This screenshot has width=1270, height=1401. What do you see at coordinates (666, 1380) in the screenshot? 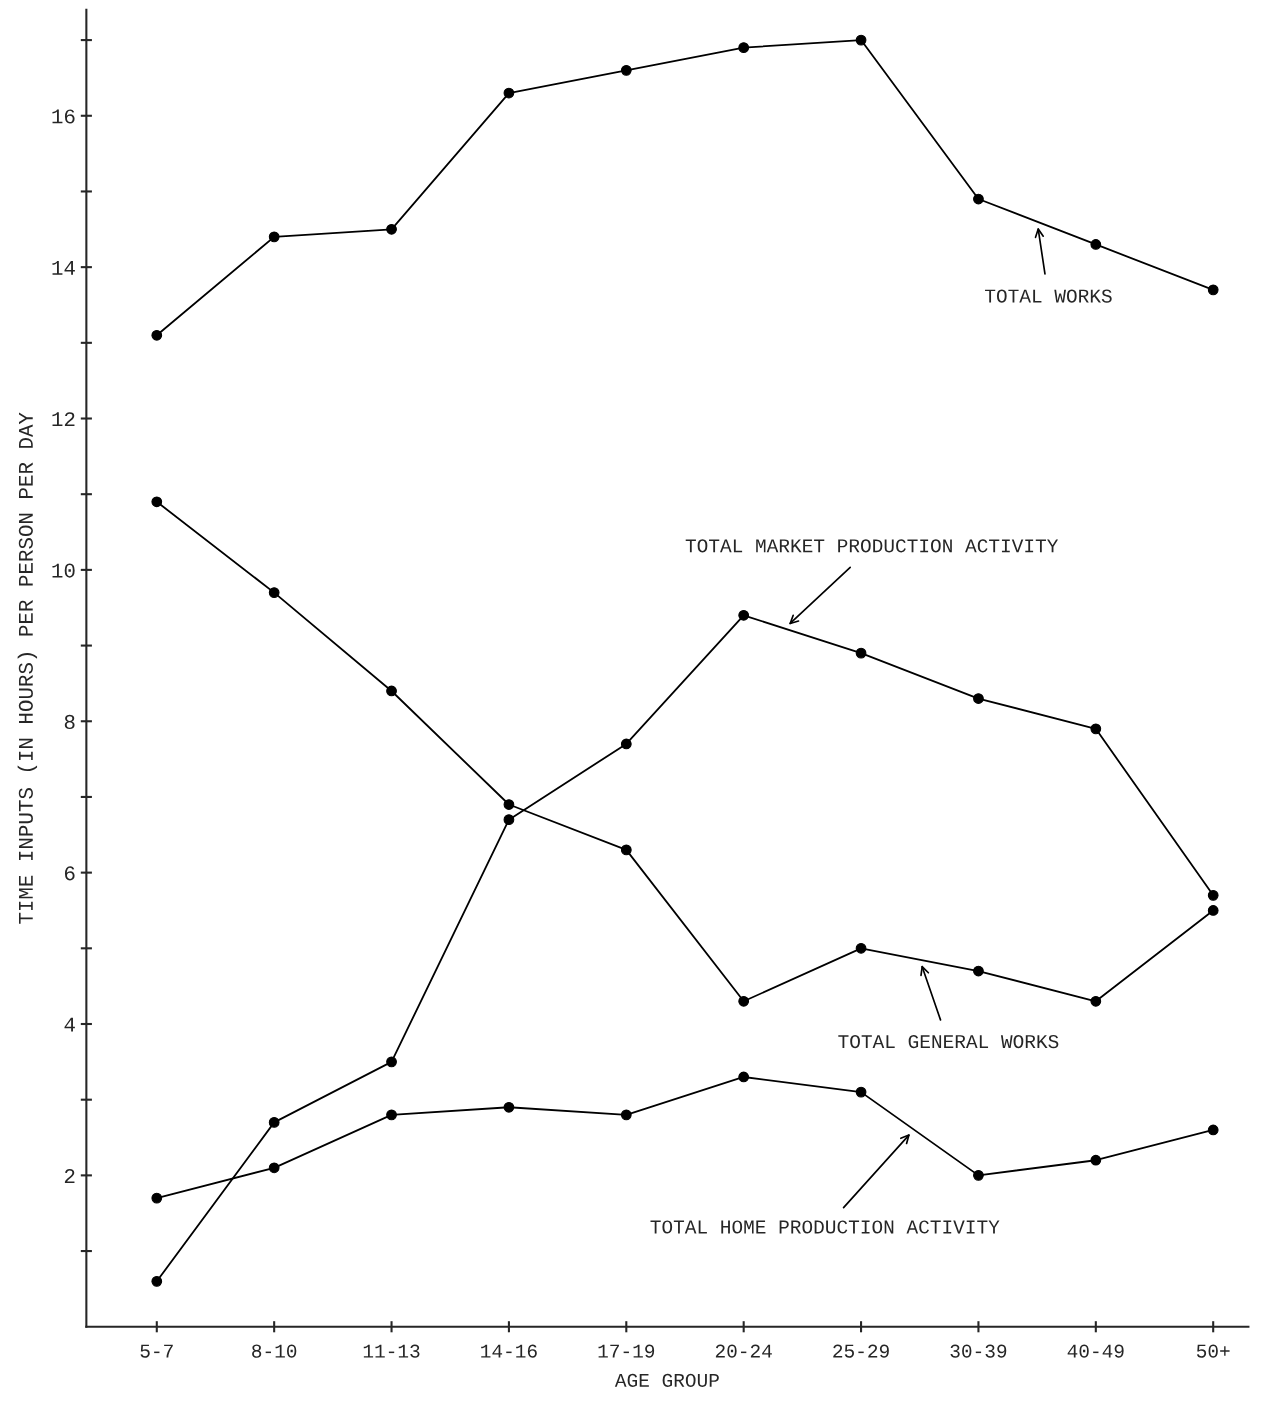
I see `x-axis-title: AGE GROUP` at bounding box center [666, 1380].